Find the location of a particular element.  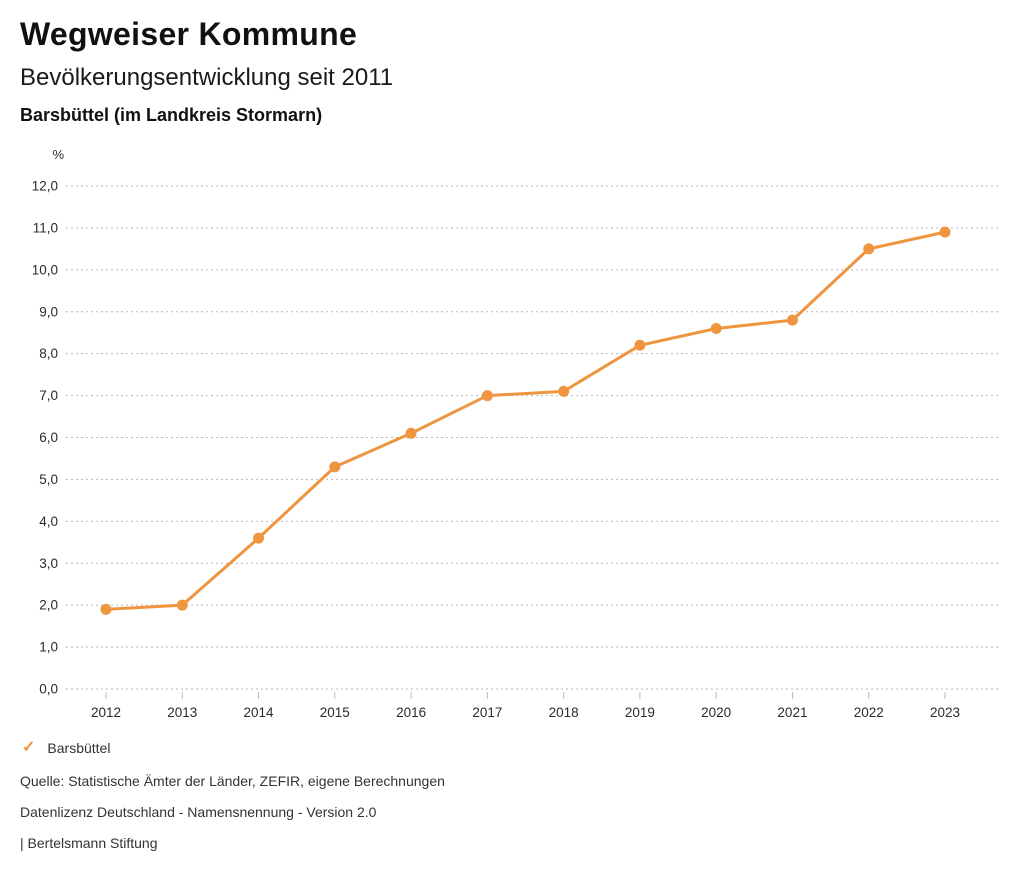

data-point-2012 is located at coordinates (106, 609).